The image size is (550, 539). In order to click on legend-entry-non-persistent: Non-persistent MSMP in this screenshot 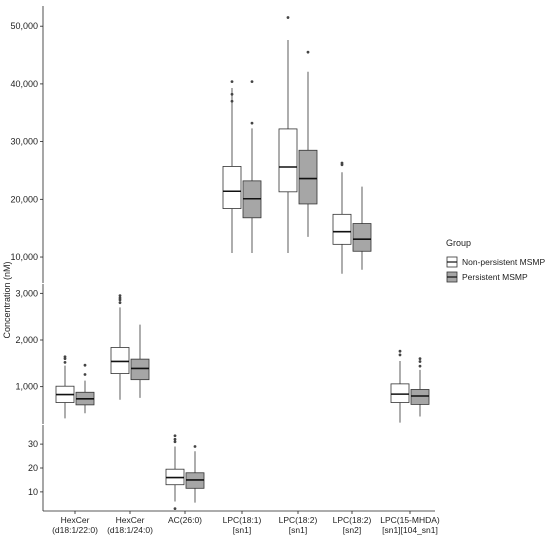, I will do `click(495, 262)`.